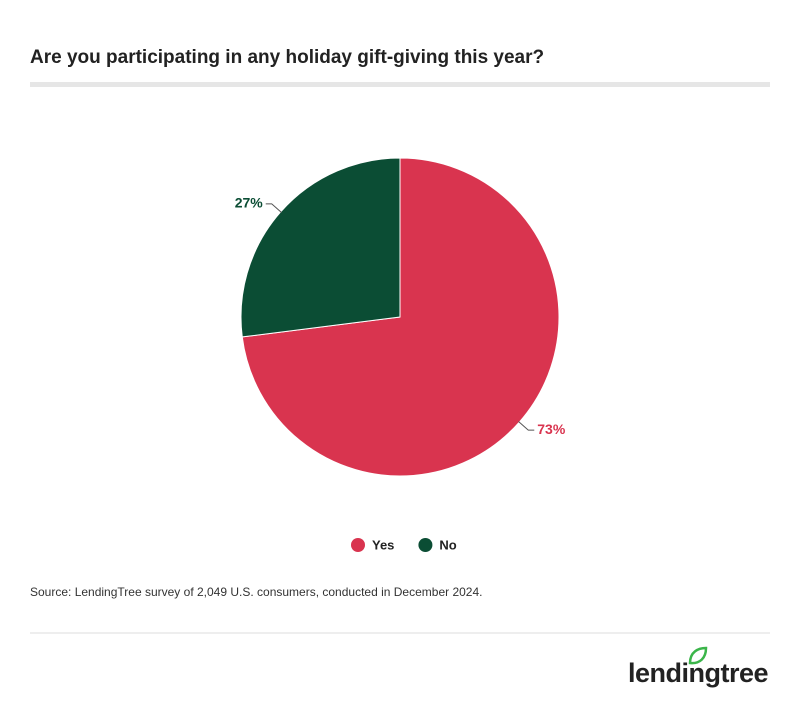 Image resolution: width=800 pixels, height=705 pixels. What do you see at coordinates (551, 429) in the screenshot?
I see `data-label: 73%` at bounding box center [551, 429].